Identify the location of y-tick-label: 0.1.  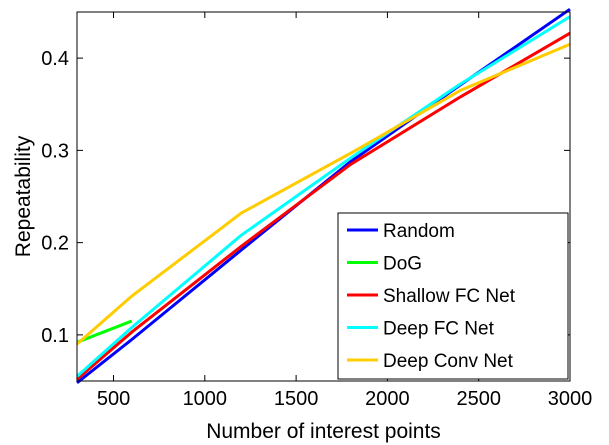
(55, 336).